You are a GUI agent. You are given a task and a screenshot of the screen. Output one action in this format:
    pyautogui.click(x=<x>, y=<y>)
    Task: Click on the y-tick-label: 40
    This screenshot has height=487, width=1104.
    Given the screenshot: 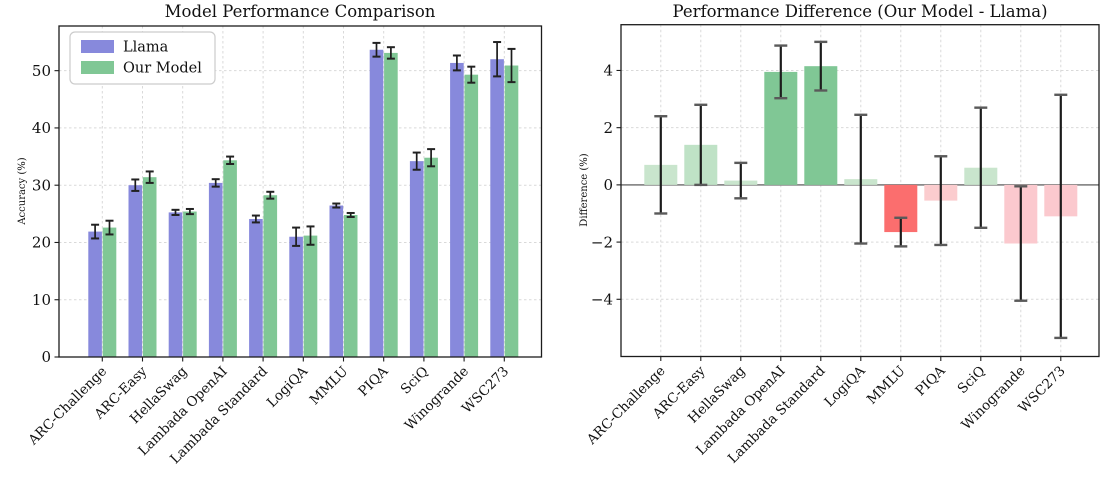 What is the action you would take?
    pyautogui.click(x=41, y=128)
    